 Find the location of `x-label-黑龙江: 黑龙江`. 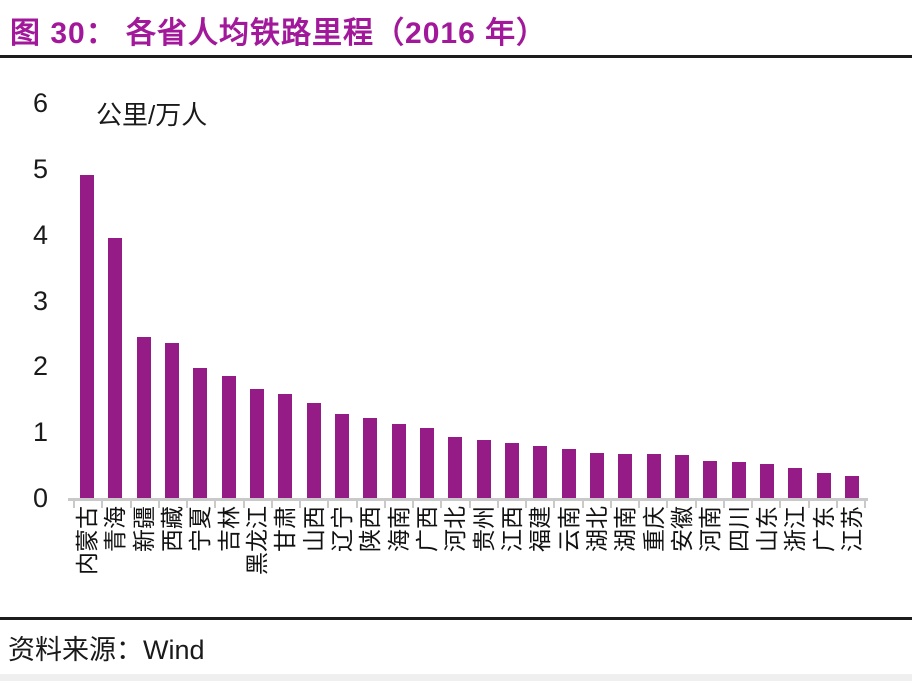

x-label-黑龙江: 黑龙江 is located at coordinates (257, 569).